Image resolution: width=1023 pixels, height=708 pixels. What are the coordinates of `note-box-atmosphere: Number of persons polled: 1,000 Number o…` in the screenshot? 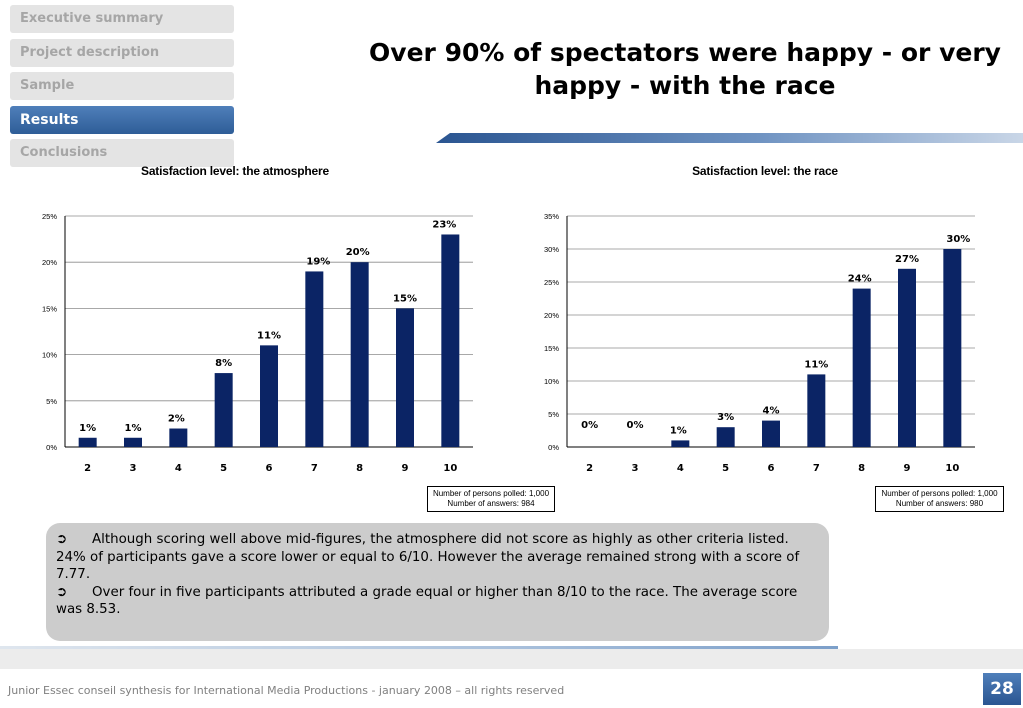 It's located at (491, 499).